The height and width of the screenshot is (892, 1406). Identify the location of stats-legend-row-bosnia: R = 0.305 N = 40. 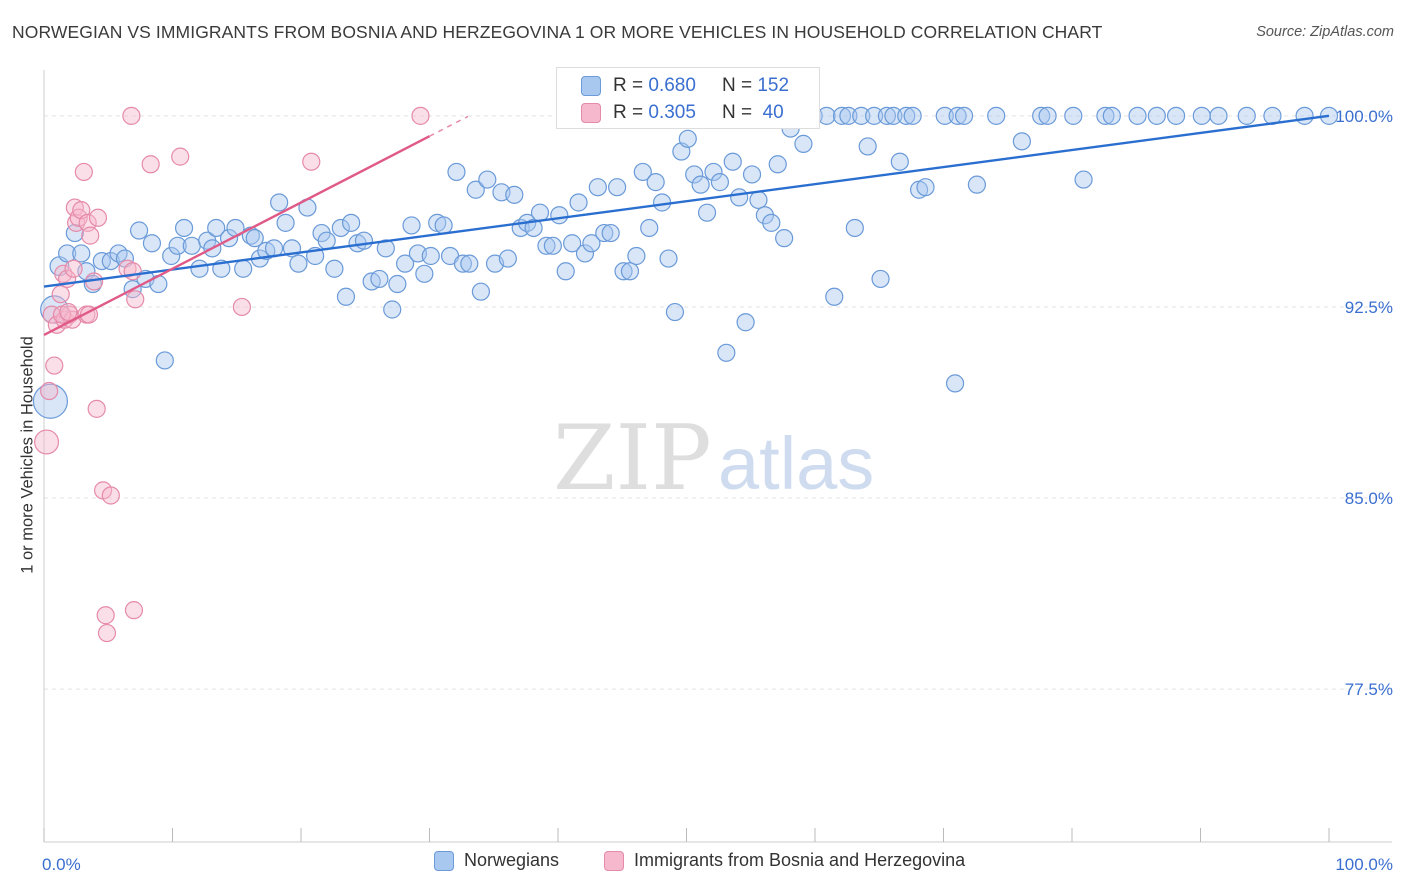
(682, 113).